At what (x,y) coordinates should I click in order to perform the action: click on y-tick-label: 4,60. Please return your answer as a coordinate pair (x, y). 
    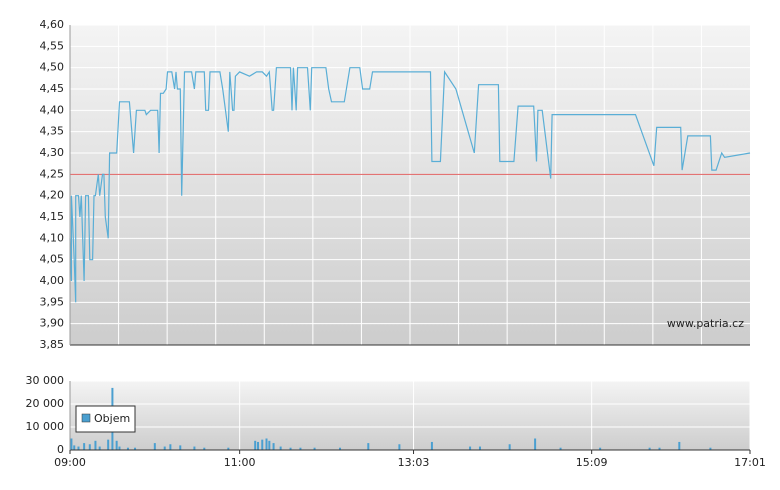
    Looking at the image, I should click on (52, 24).